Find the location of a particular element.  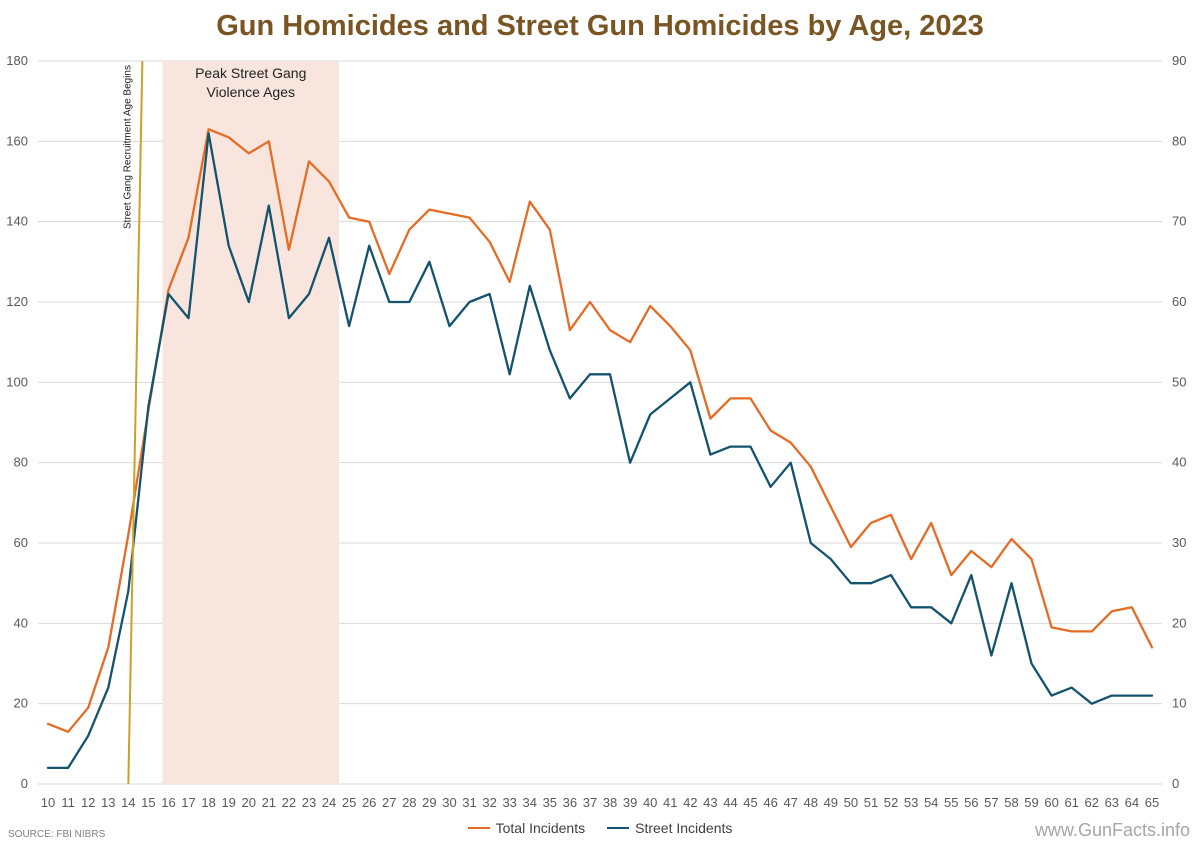

x-tick-label: 62 is located at coordinates (1092, 802).